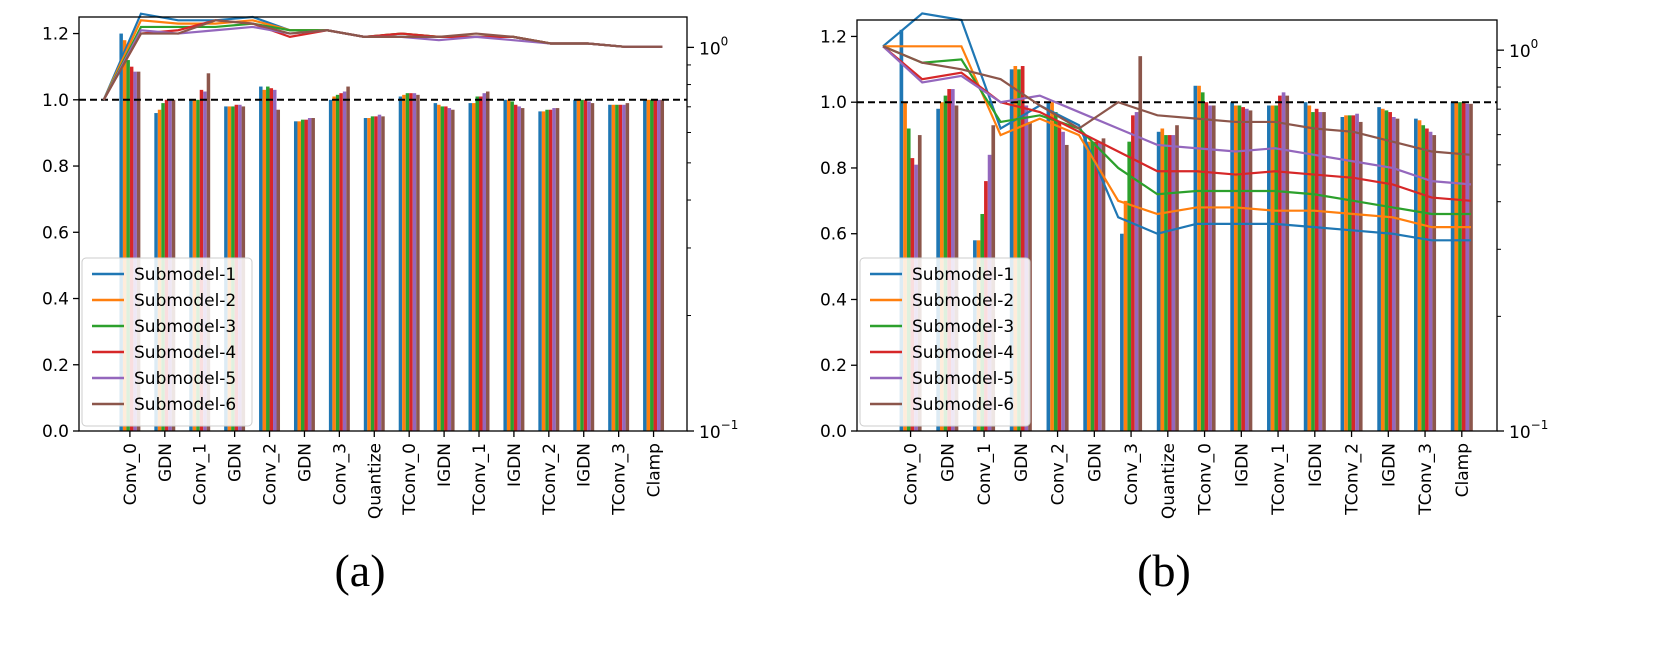  I want to click on series-line, so click(1177, 115).